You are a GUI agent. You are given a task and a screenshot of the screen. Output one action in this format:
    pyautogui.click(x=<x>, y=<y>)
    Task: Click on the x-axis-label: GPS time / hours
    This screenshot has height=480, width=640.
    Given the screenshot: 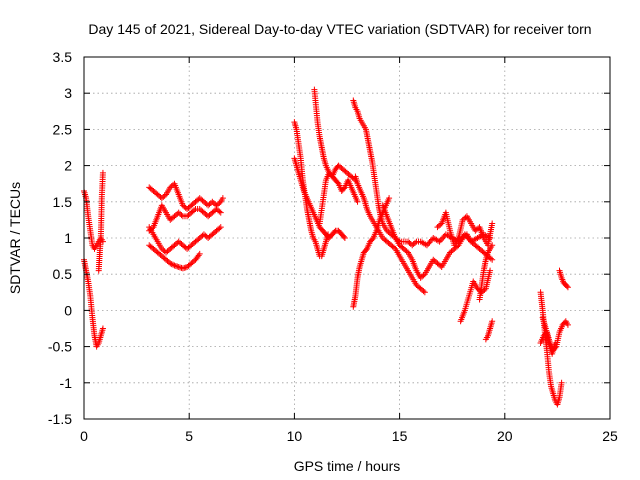 What is the action you would take?
    pyautogui.click(x=347, y=466)
    